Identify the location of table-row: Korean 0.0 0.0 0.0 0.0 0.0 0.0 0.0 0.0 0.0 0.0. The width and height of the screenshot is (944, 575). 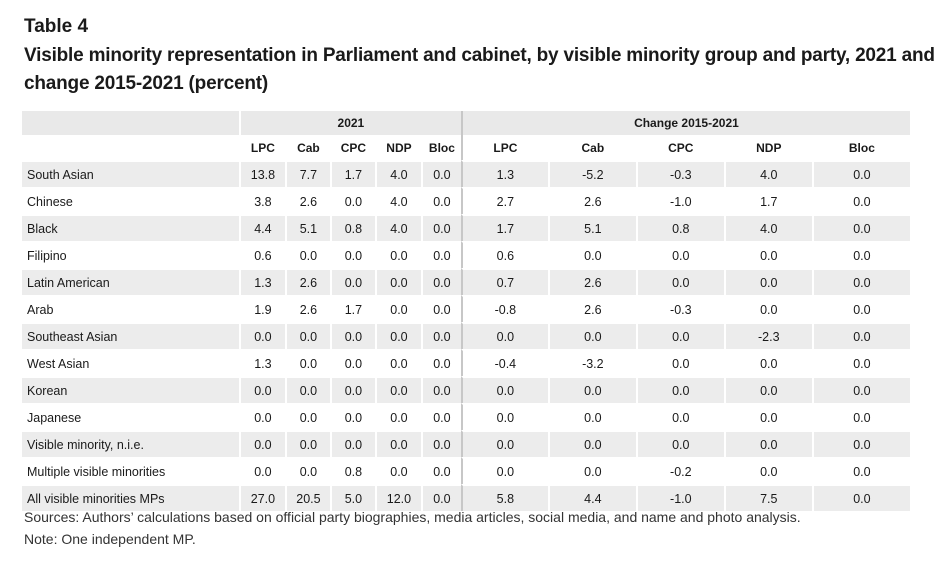
(466, 389).